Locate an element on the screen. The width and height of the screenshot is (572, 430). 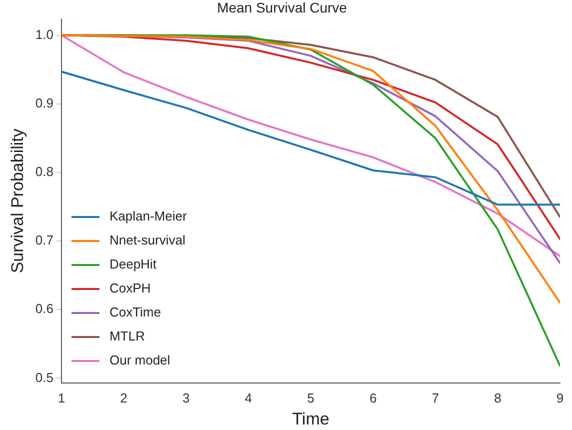
x-tick-label: 4 is located at coordinates (248, 398).